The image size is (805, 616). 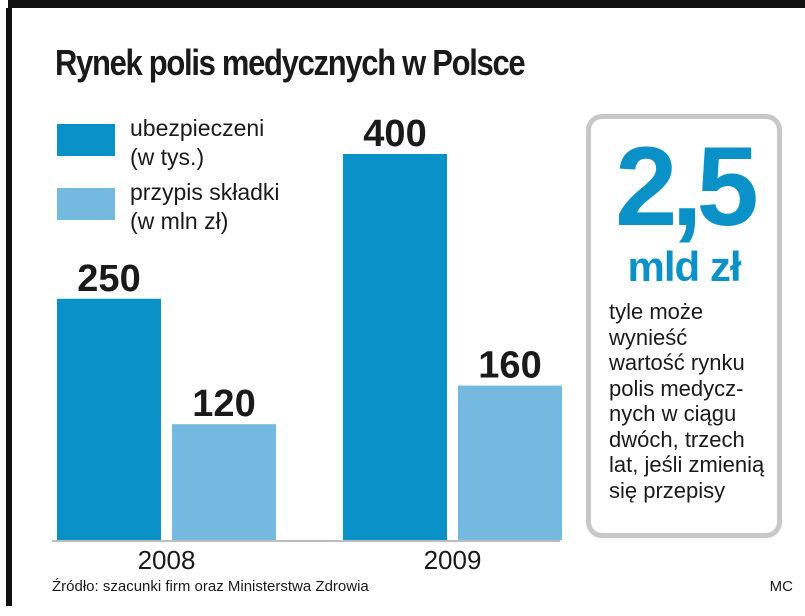 I want to click on x-tick-label: 2009, so click(x=453, y=560).